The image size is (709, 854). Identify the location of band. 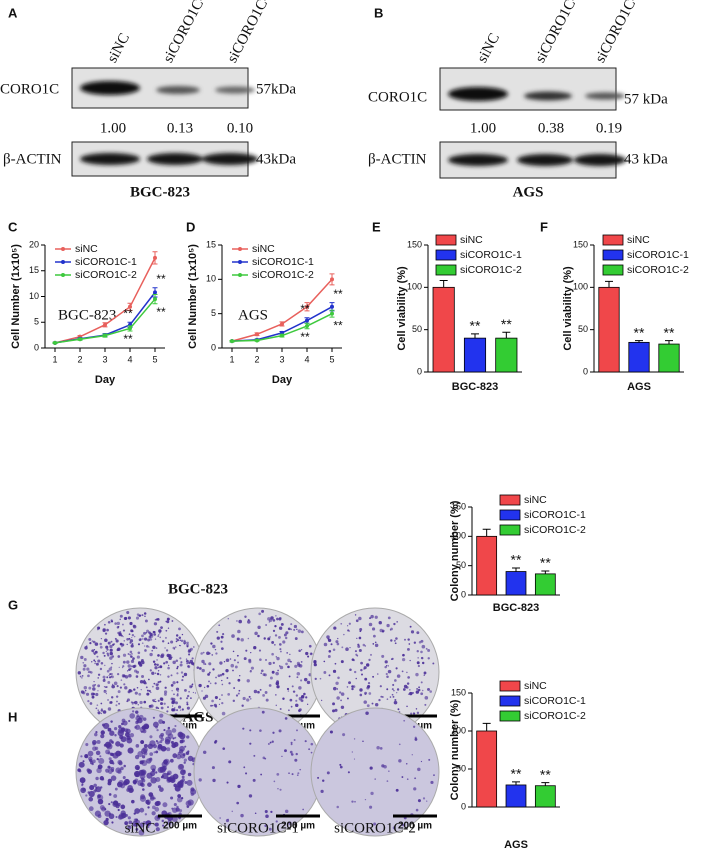
(230, 159).